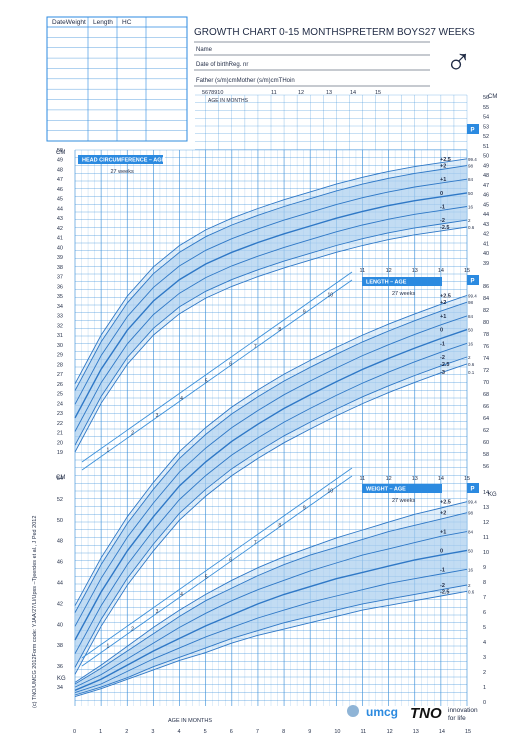 This screenshot has height=749, width=530. Describe the element at coordinates (60, 478) in the screenshot. I see `unit-cm-length: CM` at that location.